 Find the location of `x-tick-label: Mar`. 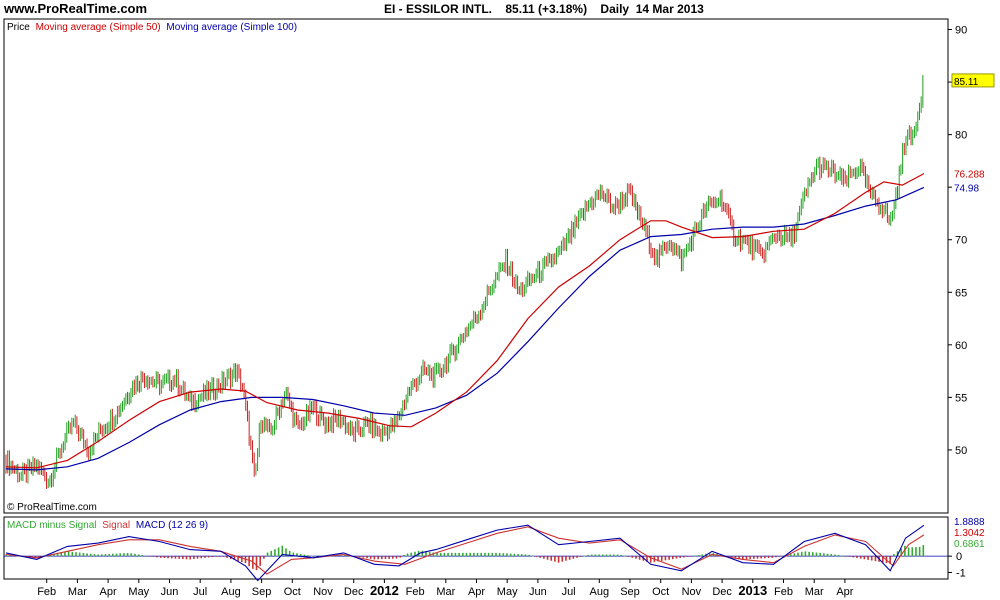

x-tick-label: Mar is located at coordinates (814, 592).